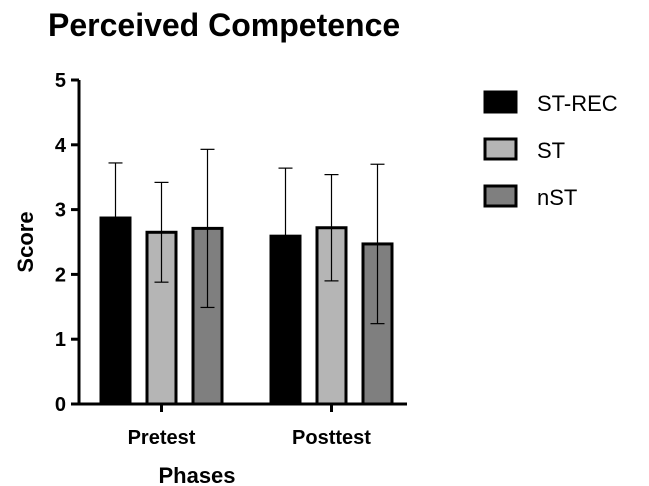 The height and width of the screenshot is (486, 649). I want to click on x-axis-title: Phases, so click(196, 474).